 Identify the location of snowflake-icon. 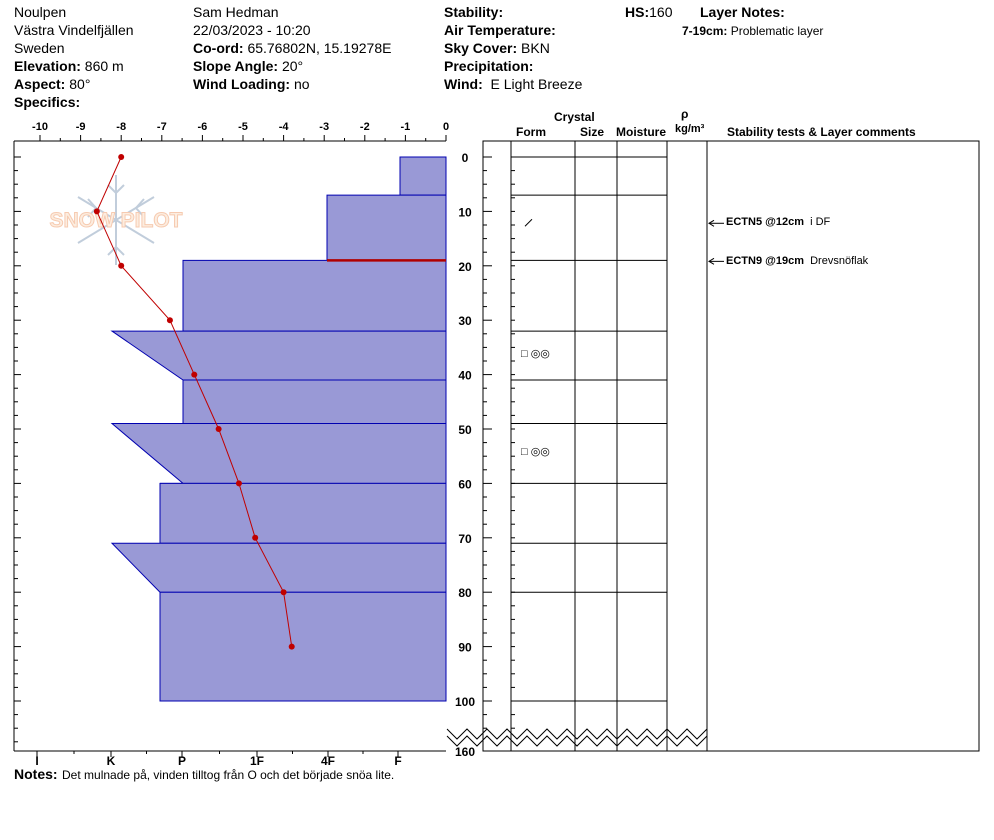
(116, 220).